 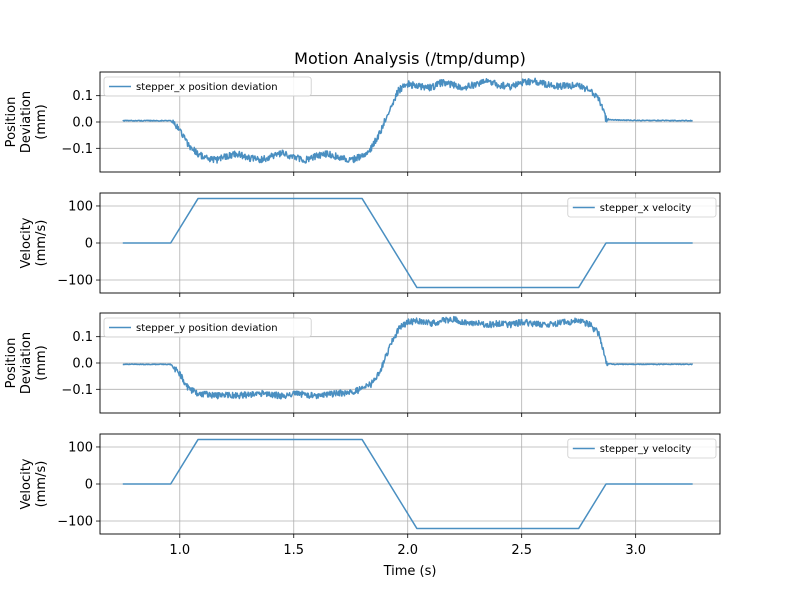 I want to click on legend: stepper_y position deviation, so click(x=207, y=327).